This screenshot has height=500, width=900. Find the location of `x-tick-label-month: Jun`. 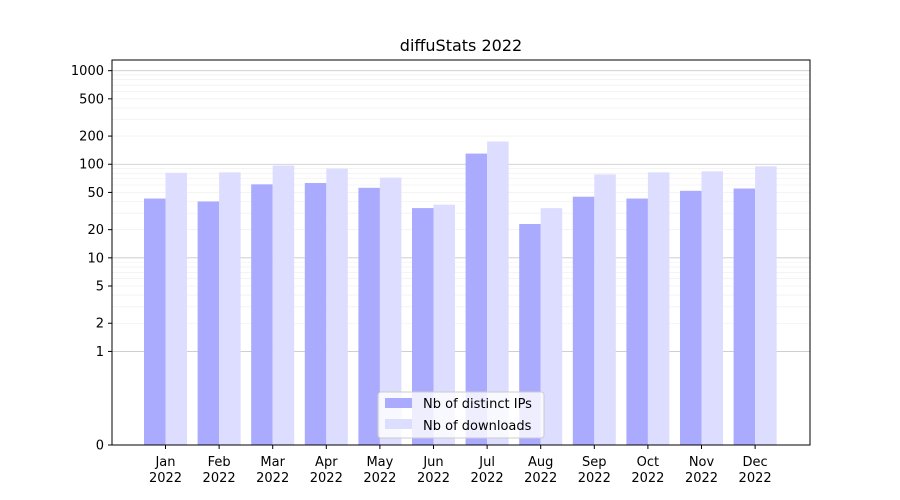

x-tick-label-month: Jun is located at coordinates (432, 462).